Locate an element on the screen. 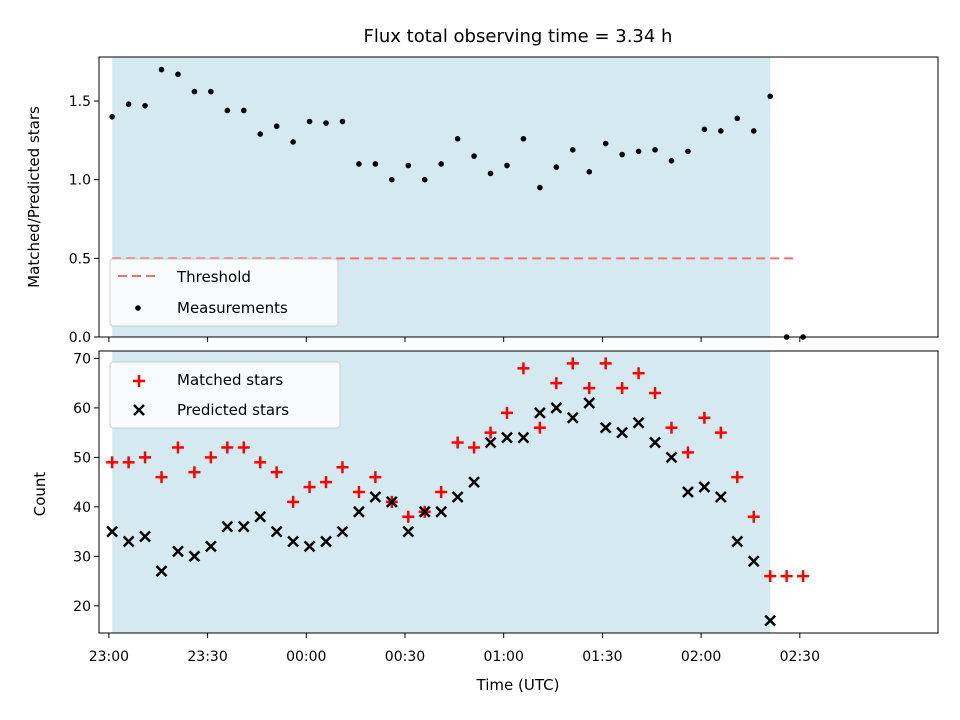 The height and width of the screenshot is (720, 960). legend-matched-marker is located at coordinates (139, 381).